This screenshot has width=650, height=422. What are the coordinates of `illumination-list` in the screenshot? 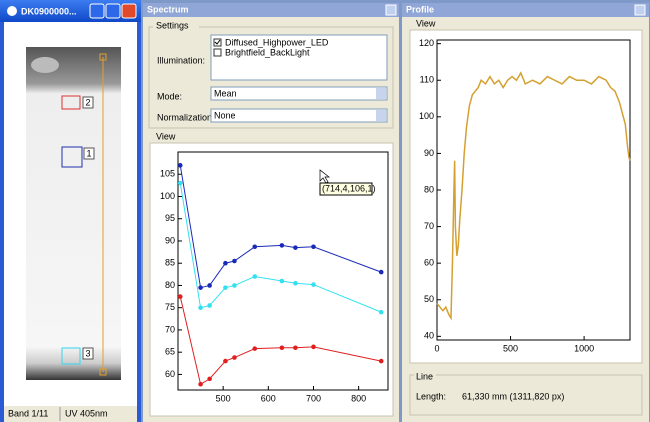 It's located at (299, 57).